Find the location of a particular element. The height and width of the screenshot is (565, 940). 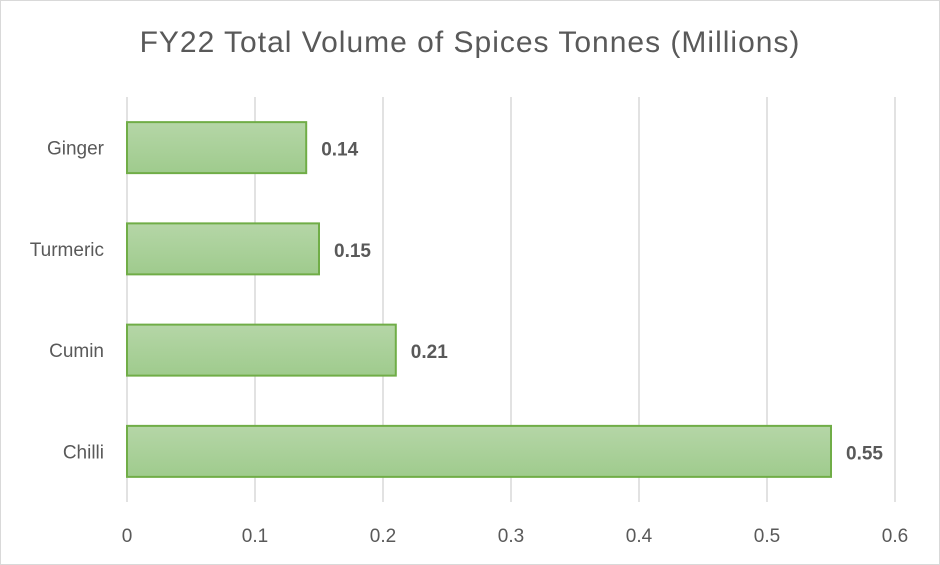

x-tick-label: 0.1 is located at coordinates (255, 536).